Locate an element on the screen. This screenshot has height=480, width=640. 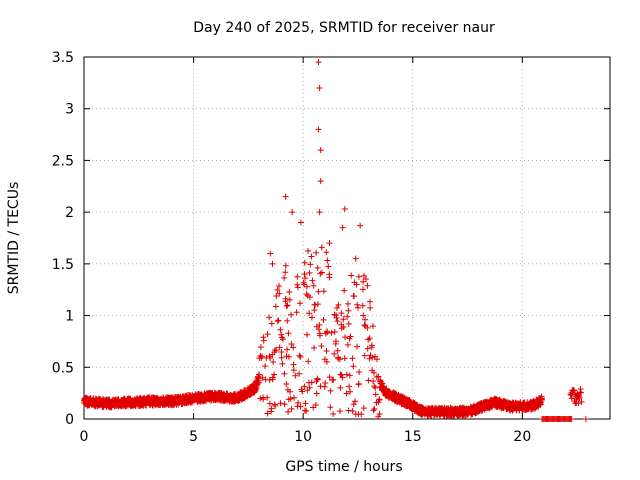
baseline-point is located at coordinates (571, 419).